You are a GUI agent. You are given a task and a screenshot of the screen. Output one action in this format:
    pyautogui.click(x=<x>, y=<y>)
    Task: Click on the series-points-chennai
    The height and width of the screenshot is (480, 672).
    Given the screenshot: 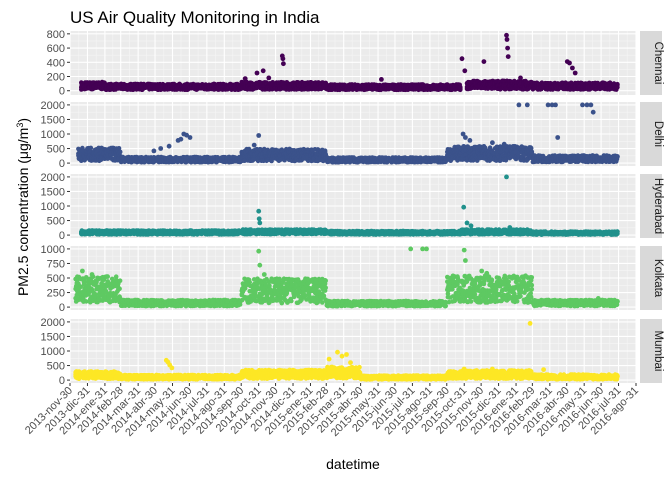 What is the action you would take?
    pyautogui.click(x=349, y=62)
    